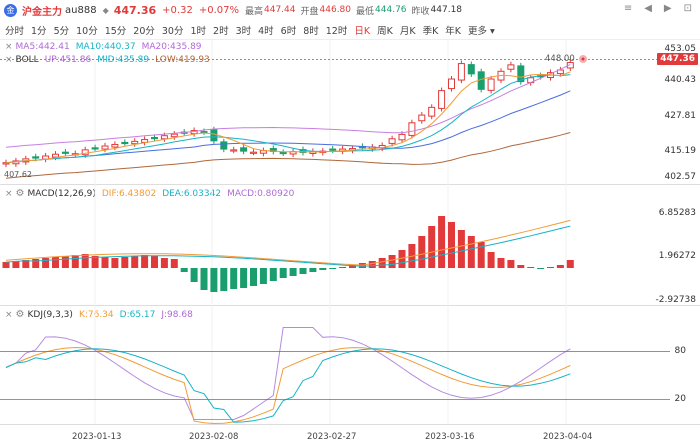 Image resolution: width=700 pixels, height=444 pixels. Describe the element at coordinates (61, 193) in the screenshot. I see `macd-name: MACD(12,26,9)` at that location.